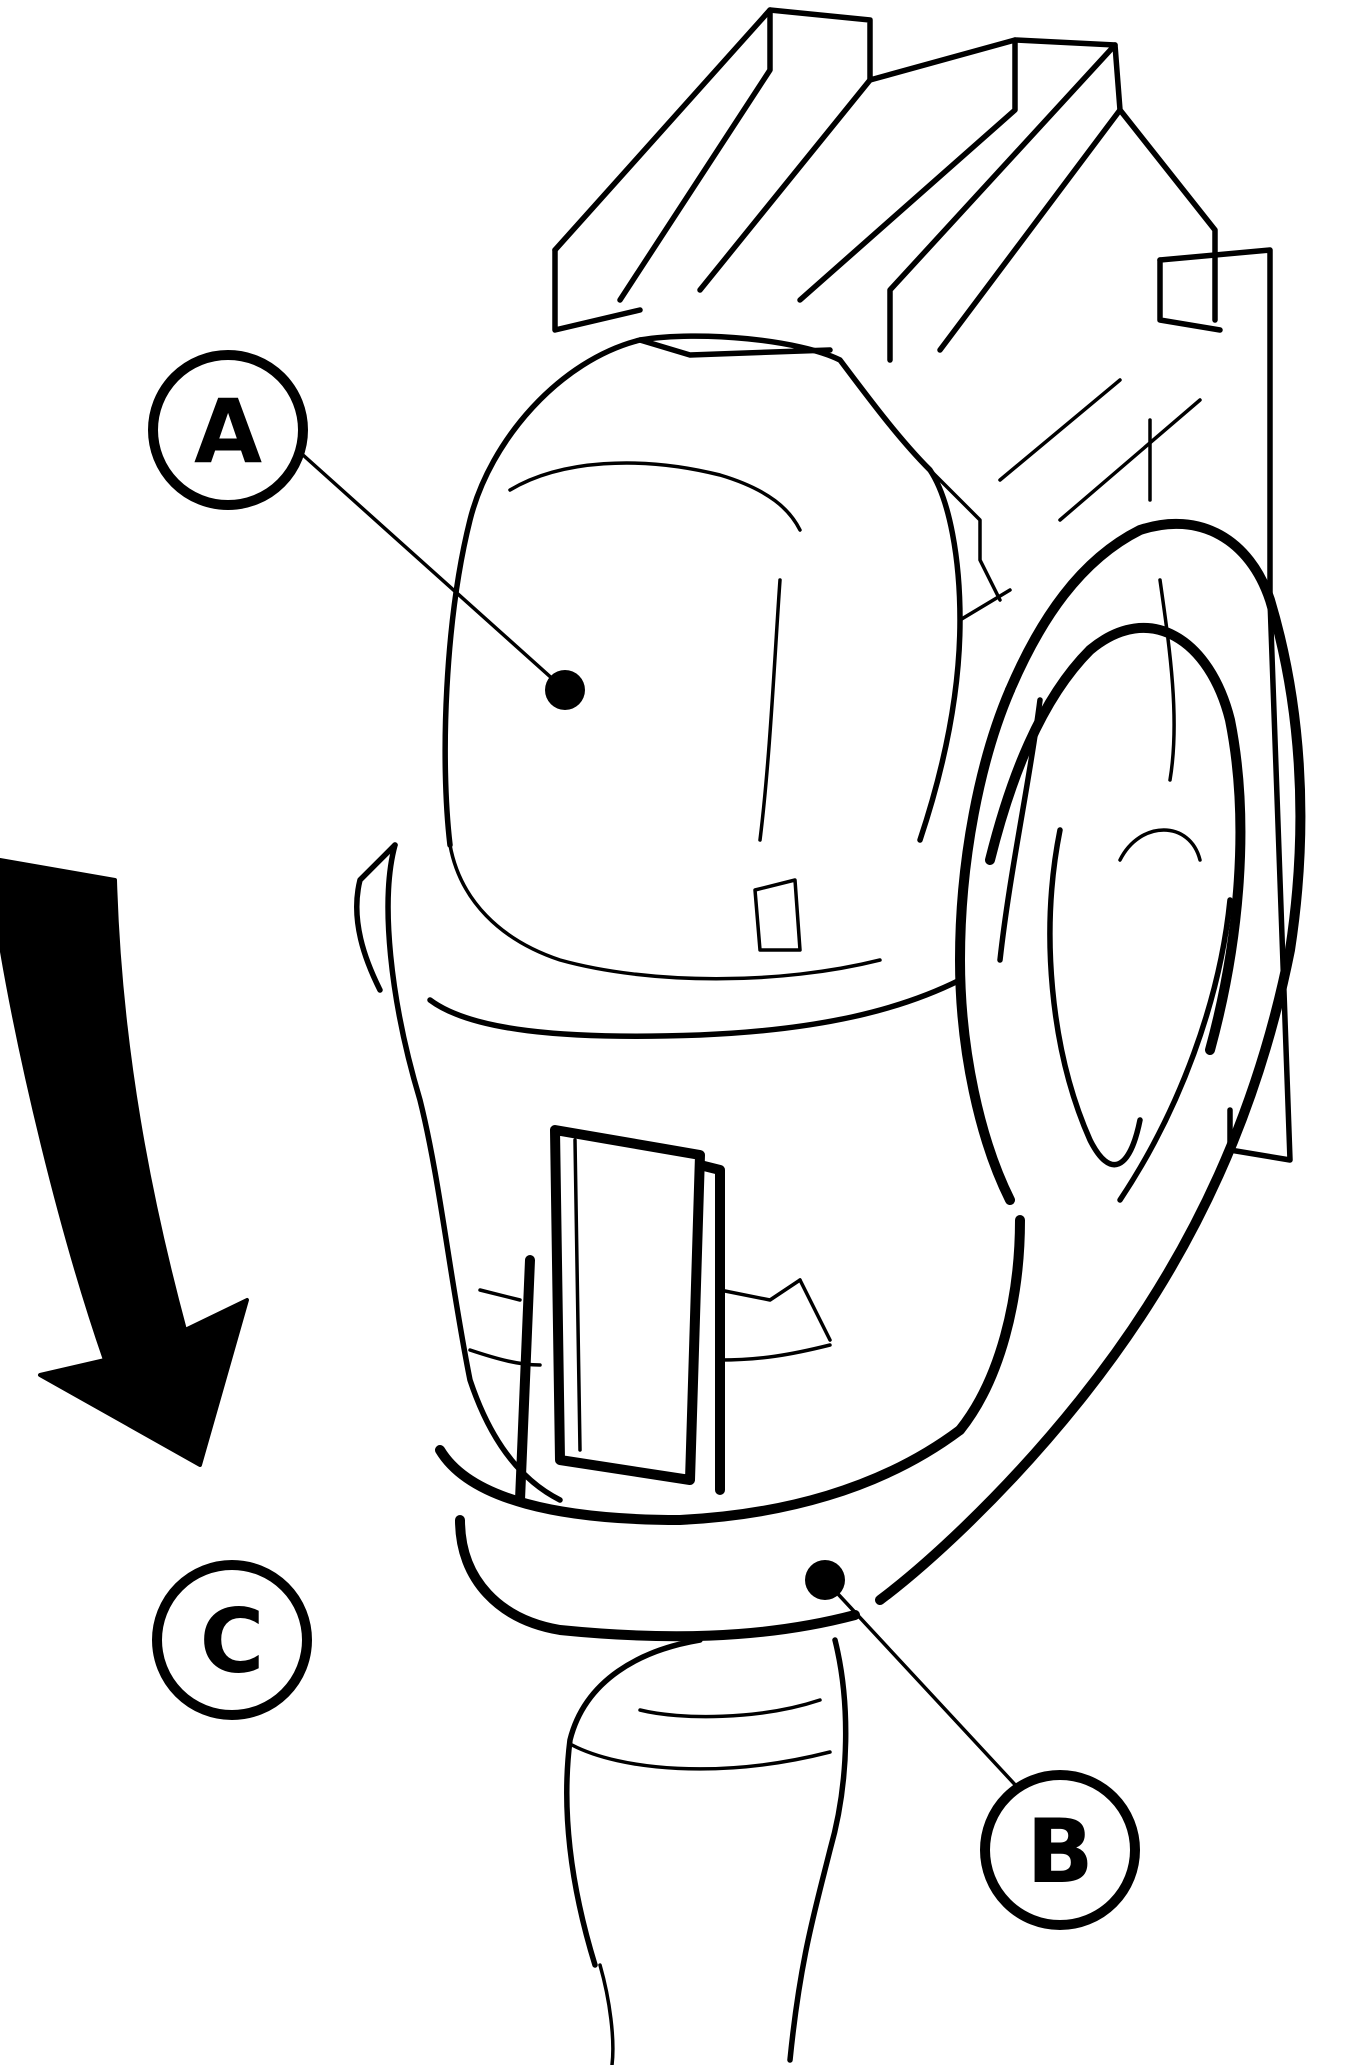  I want to click on wire-harness, so click(706, 1851).